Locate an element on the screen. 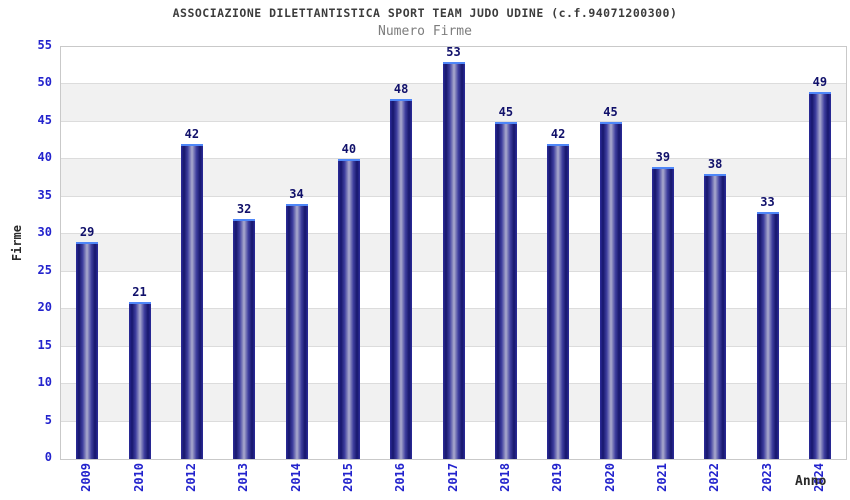  y-tick-label: 20 is located at coordinates (44, 307).